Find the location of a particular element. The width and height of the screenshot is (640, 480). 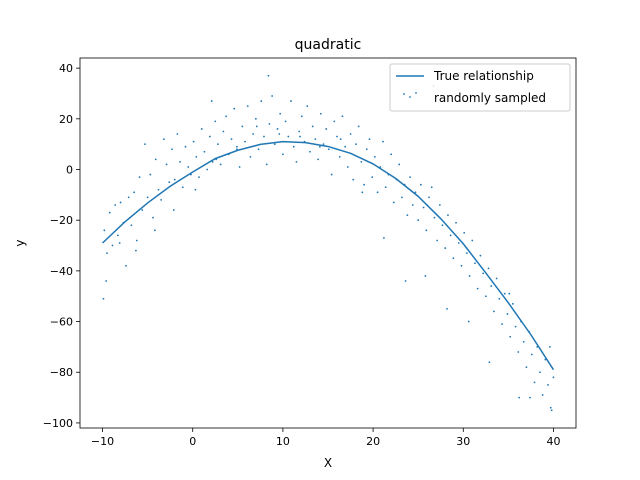

x-axis-label: X is located at coordinates (328, 463).